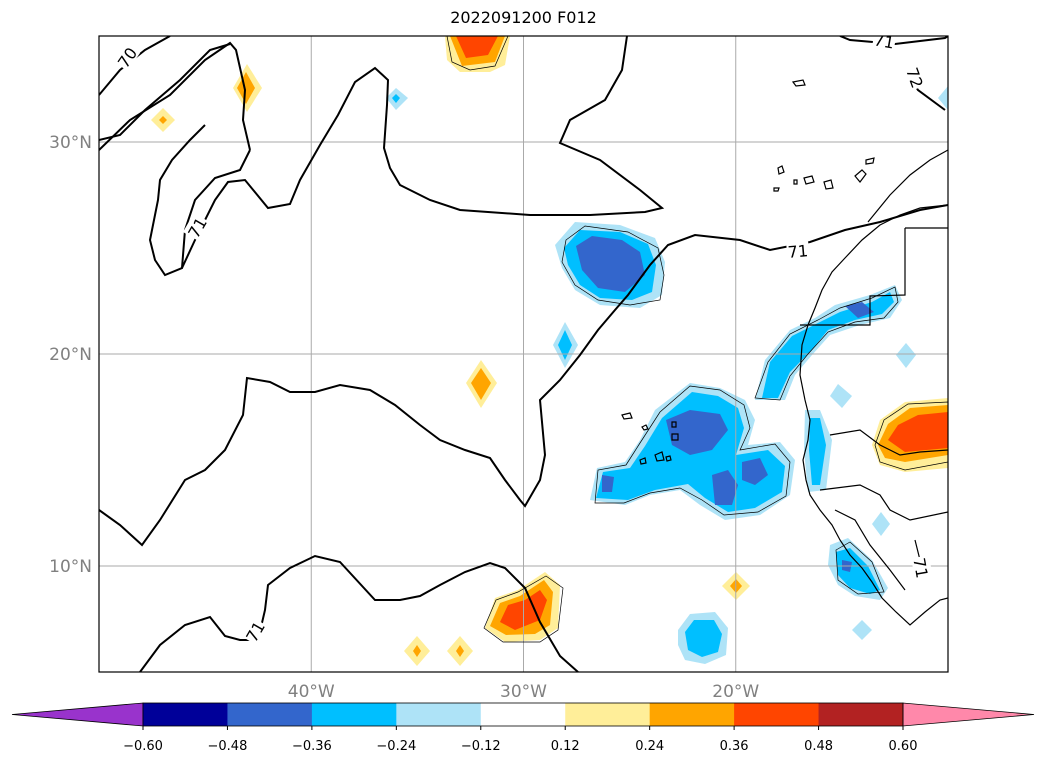  What do you see at coordinates (396, 746) in the screenshot?
I see `colorbar-label: −0.24` at bounding box center [396, 746].